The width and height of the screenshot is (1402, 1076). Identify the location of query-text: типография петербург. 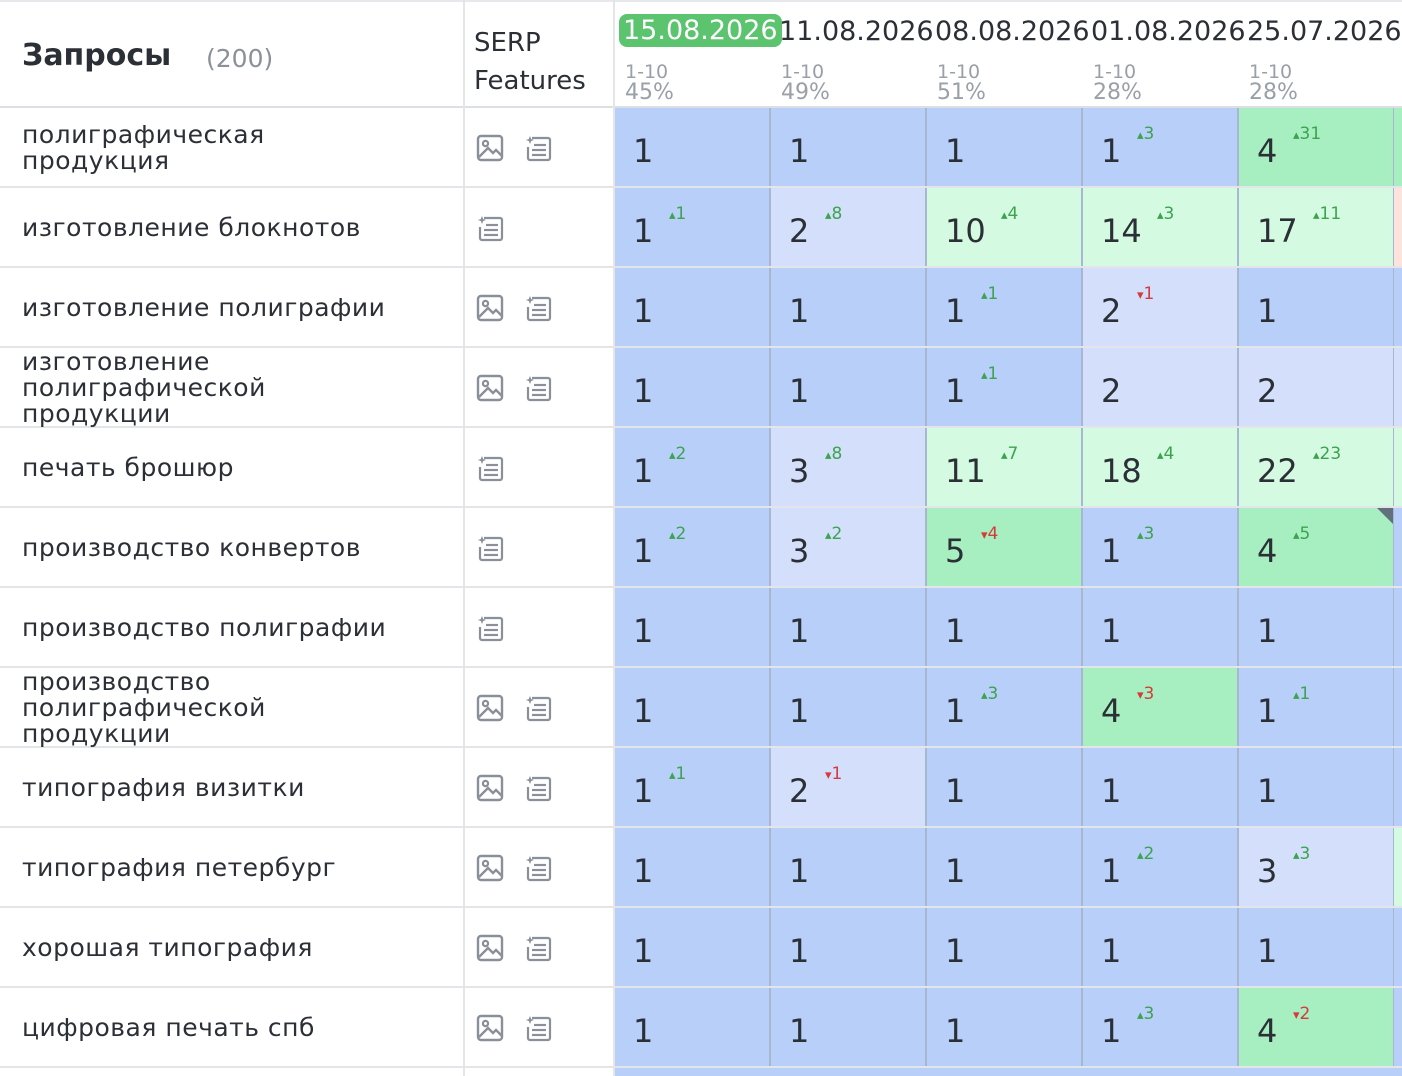
(232, 868).